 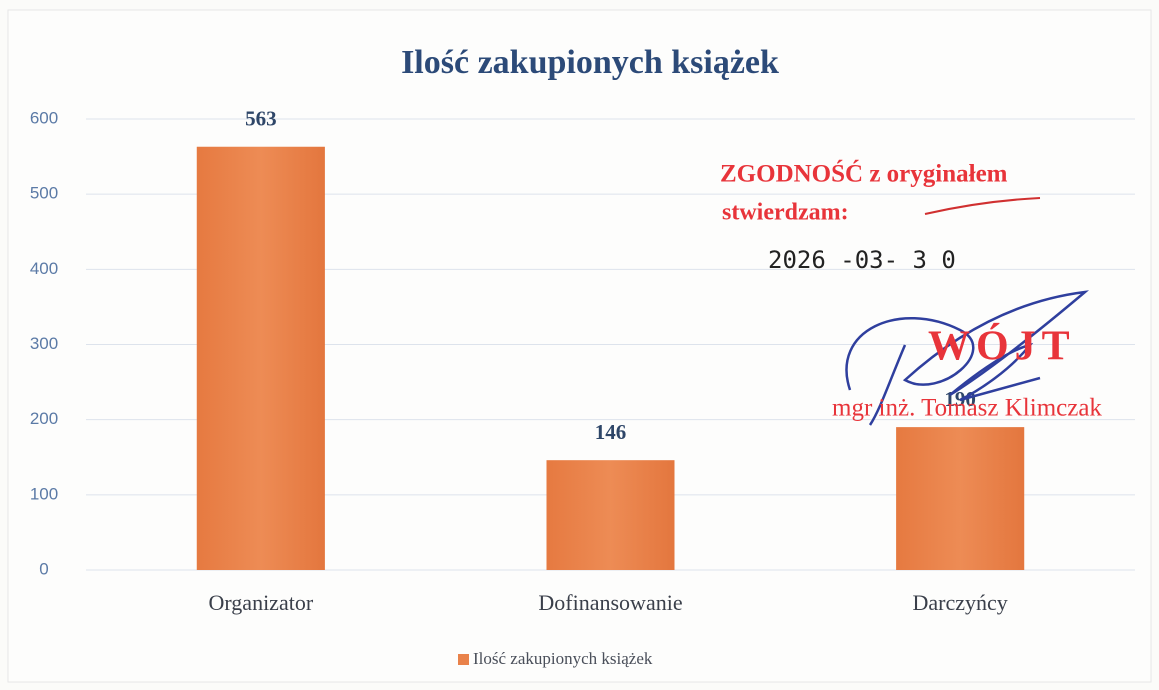 What do you see at coordinates (44, 418) in the screenshot?
I see `y-tick-label: 200` at bounding box center [44, 418].